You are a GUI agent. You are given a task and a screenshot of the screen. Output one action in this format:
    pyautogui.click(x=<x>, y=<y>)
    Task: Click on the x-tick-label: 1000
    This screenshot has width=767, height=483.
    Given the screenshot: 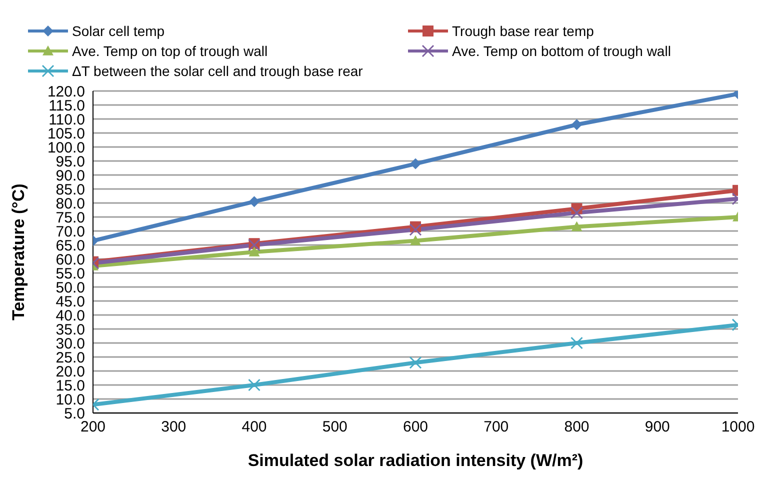 What is the action you would take?
    pyautogui.click(x=738, y=427)
    